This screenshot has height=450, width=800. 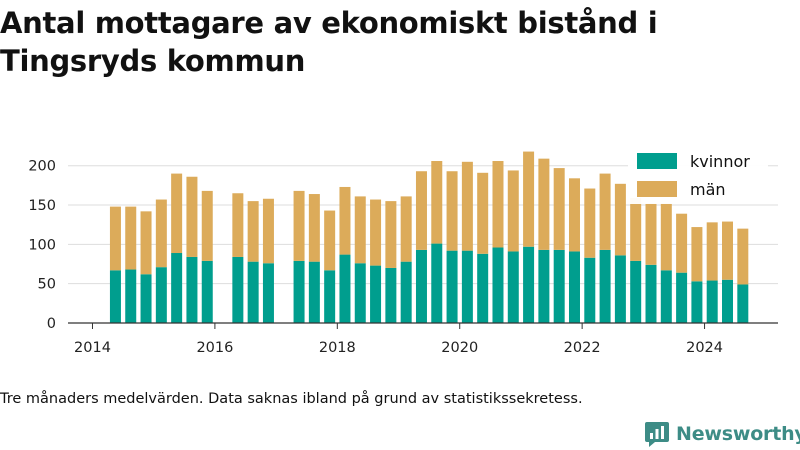 What do you see at coordinates (459, 348) in the screenshot?
I see `x-tick-label: 2020` at bounding box center [459, 348].